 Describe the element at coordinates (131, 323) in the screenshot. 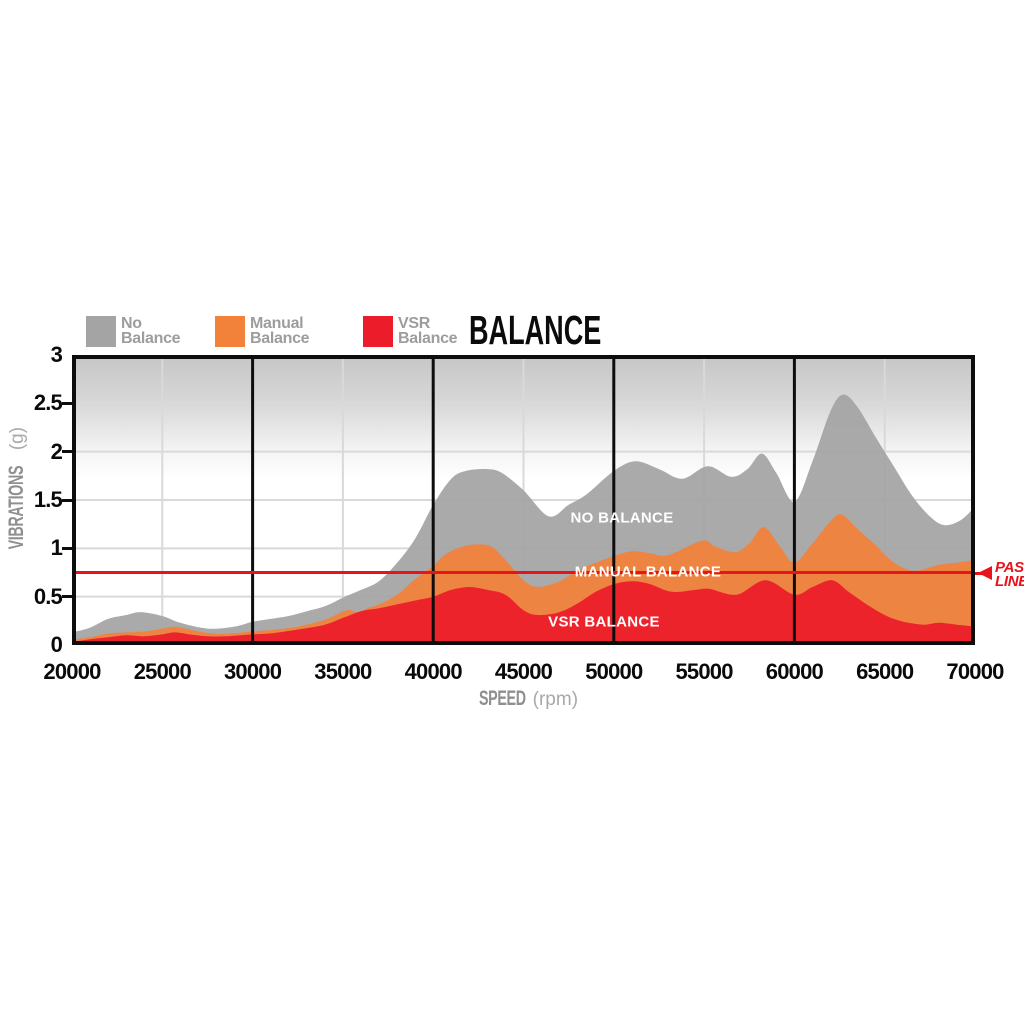

I see `legend-text: No` at that location.